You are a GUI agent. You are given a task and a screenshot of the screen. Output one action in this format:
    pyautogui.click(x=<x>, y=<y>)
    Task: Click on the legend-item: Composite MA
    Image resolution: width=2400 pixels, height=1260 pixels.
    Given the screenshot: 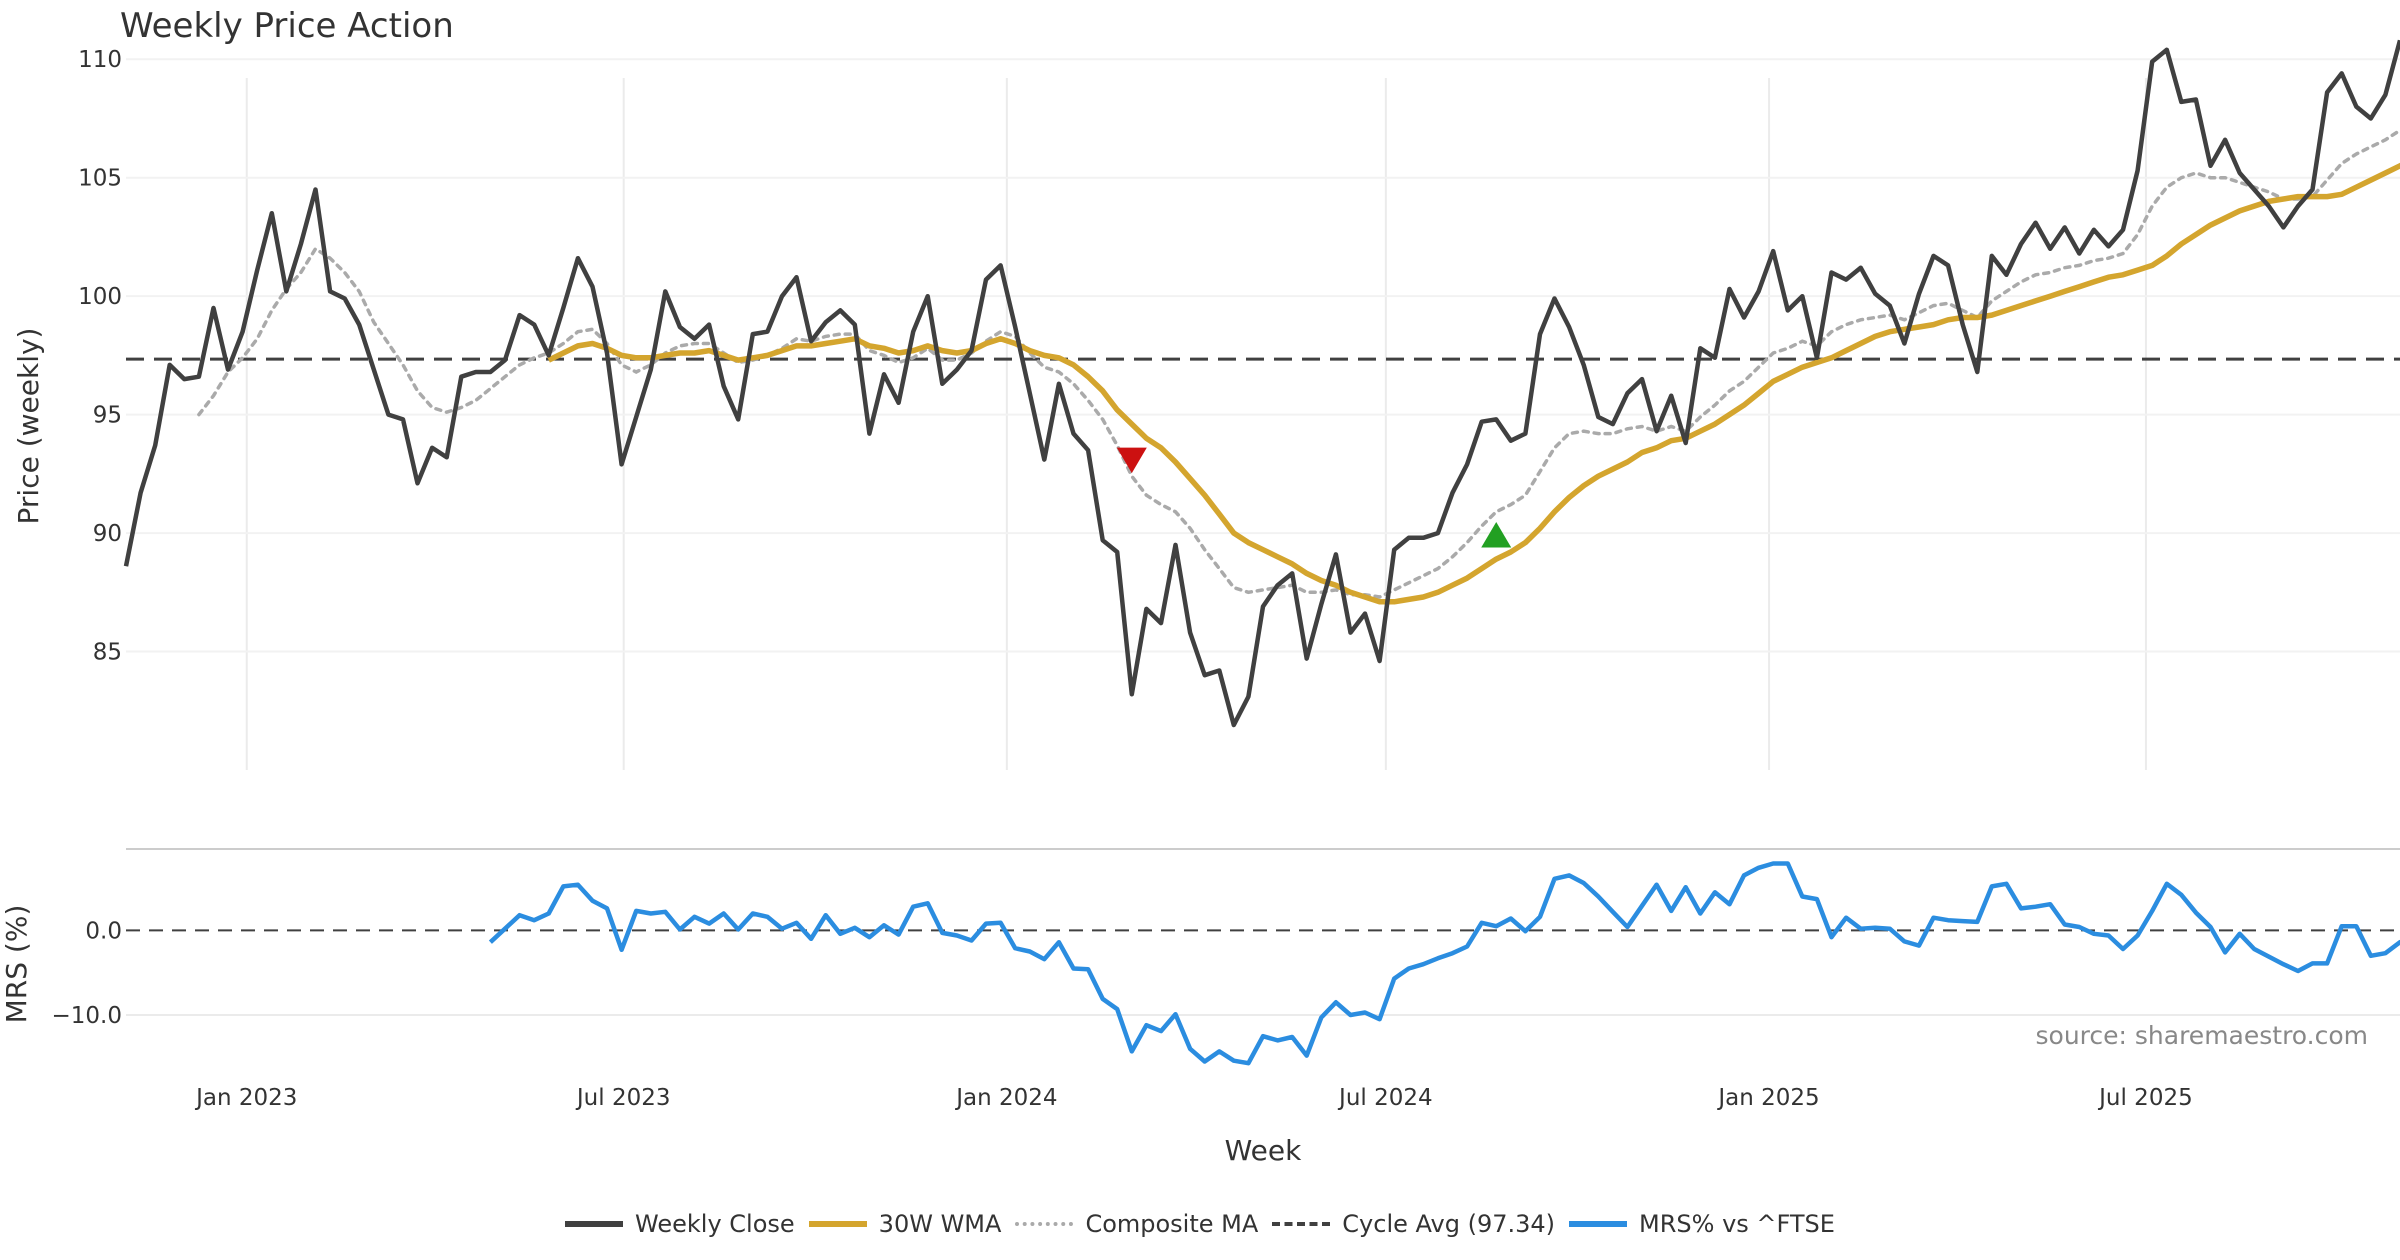 What is the action you would take?
    pyautogui.click(x=1136, y=1224)
    